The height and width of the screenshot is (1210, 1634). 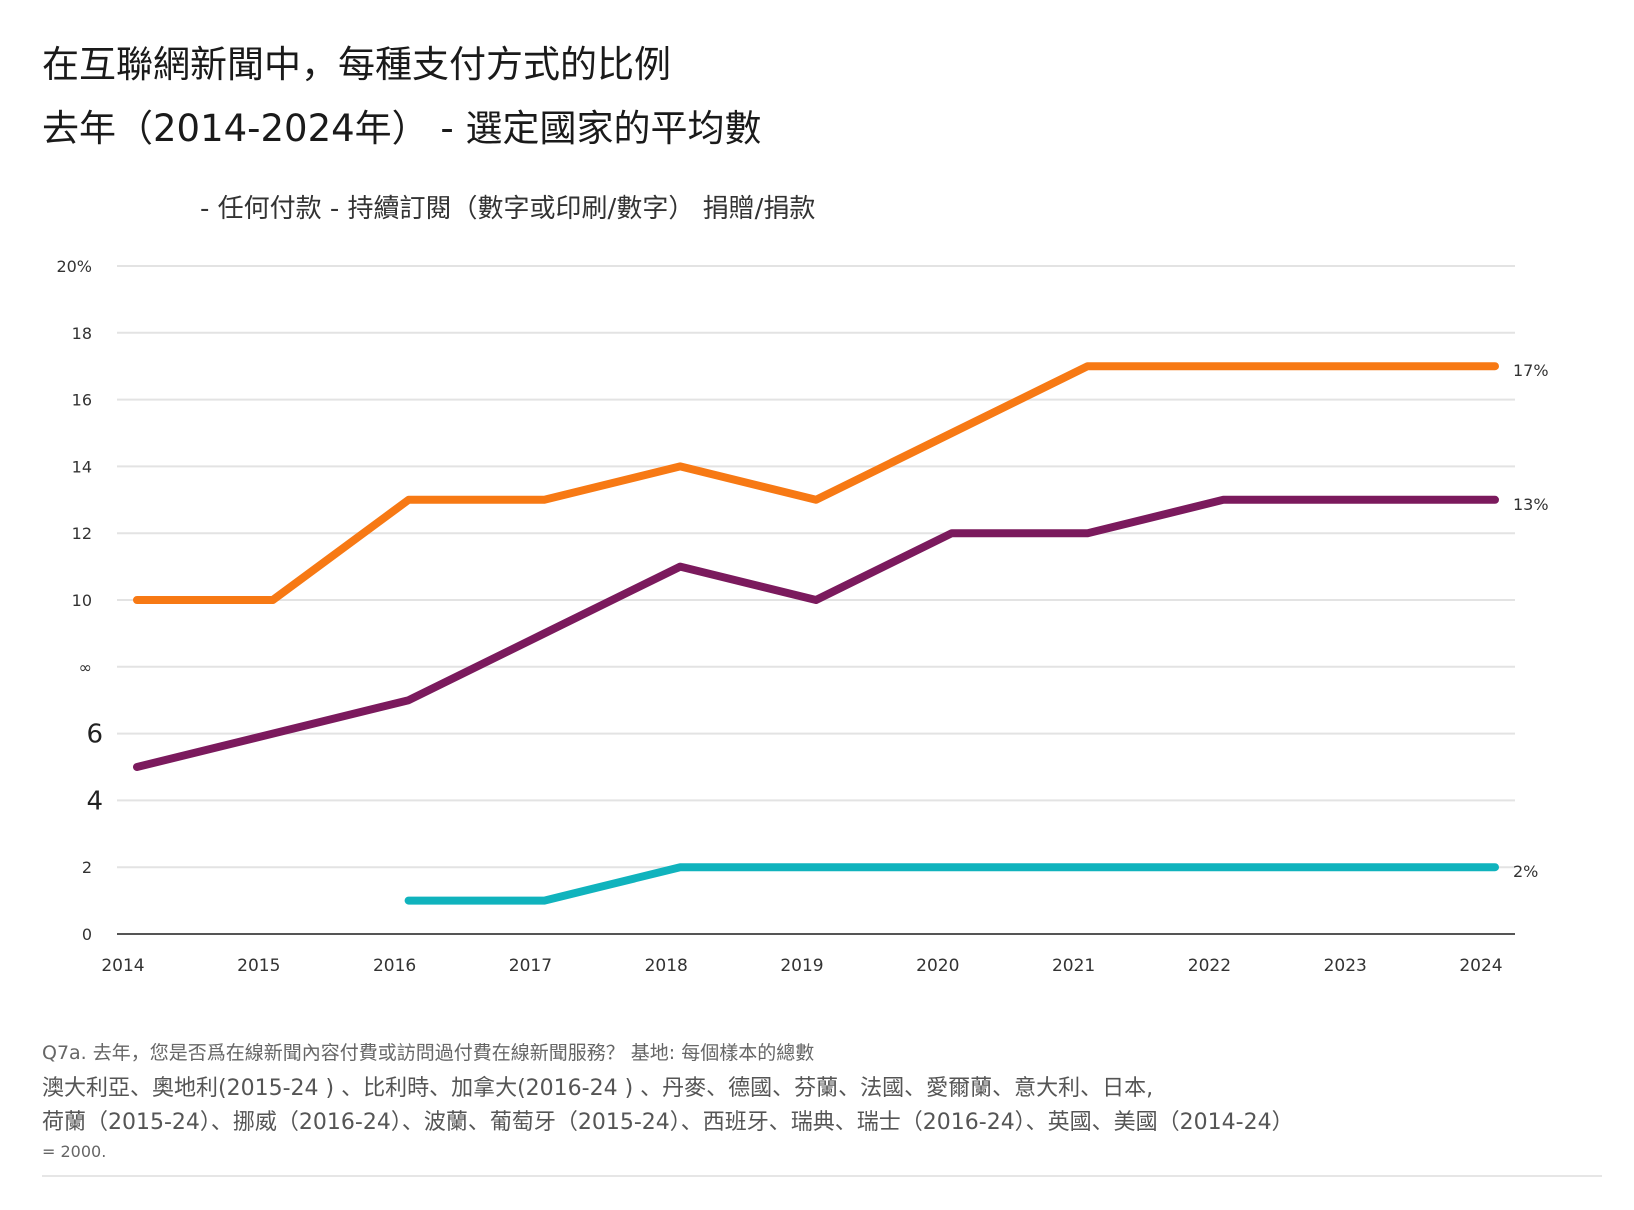 What do you see at coordinates (82, 600) in the screenshot?
I see `y-tick-label: 10` at bounding box center [82, 600].